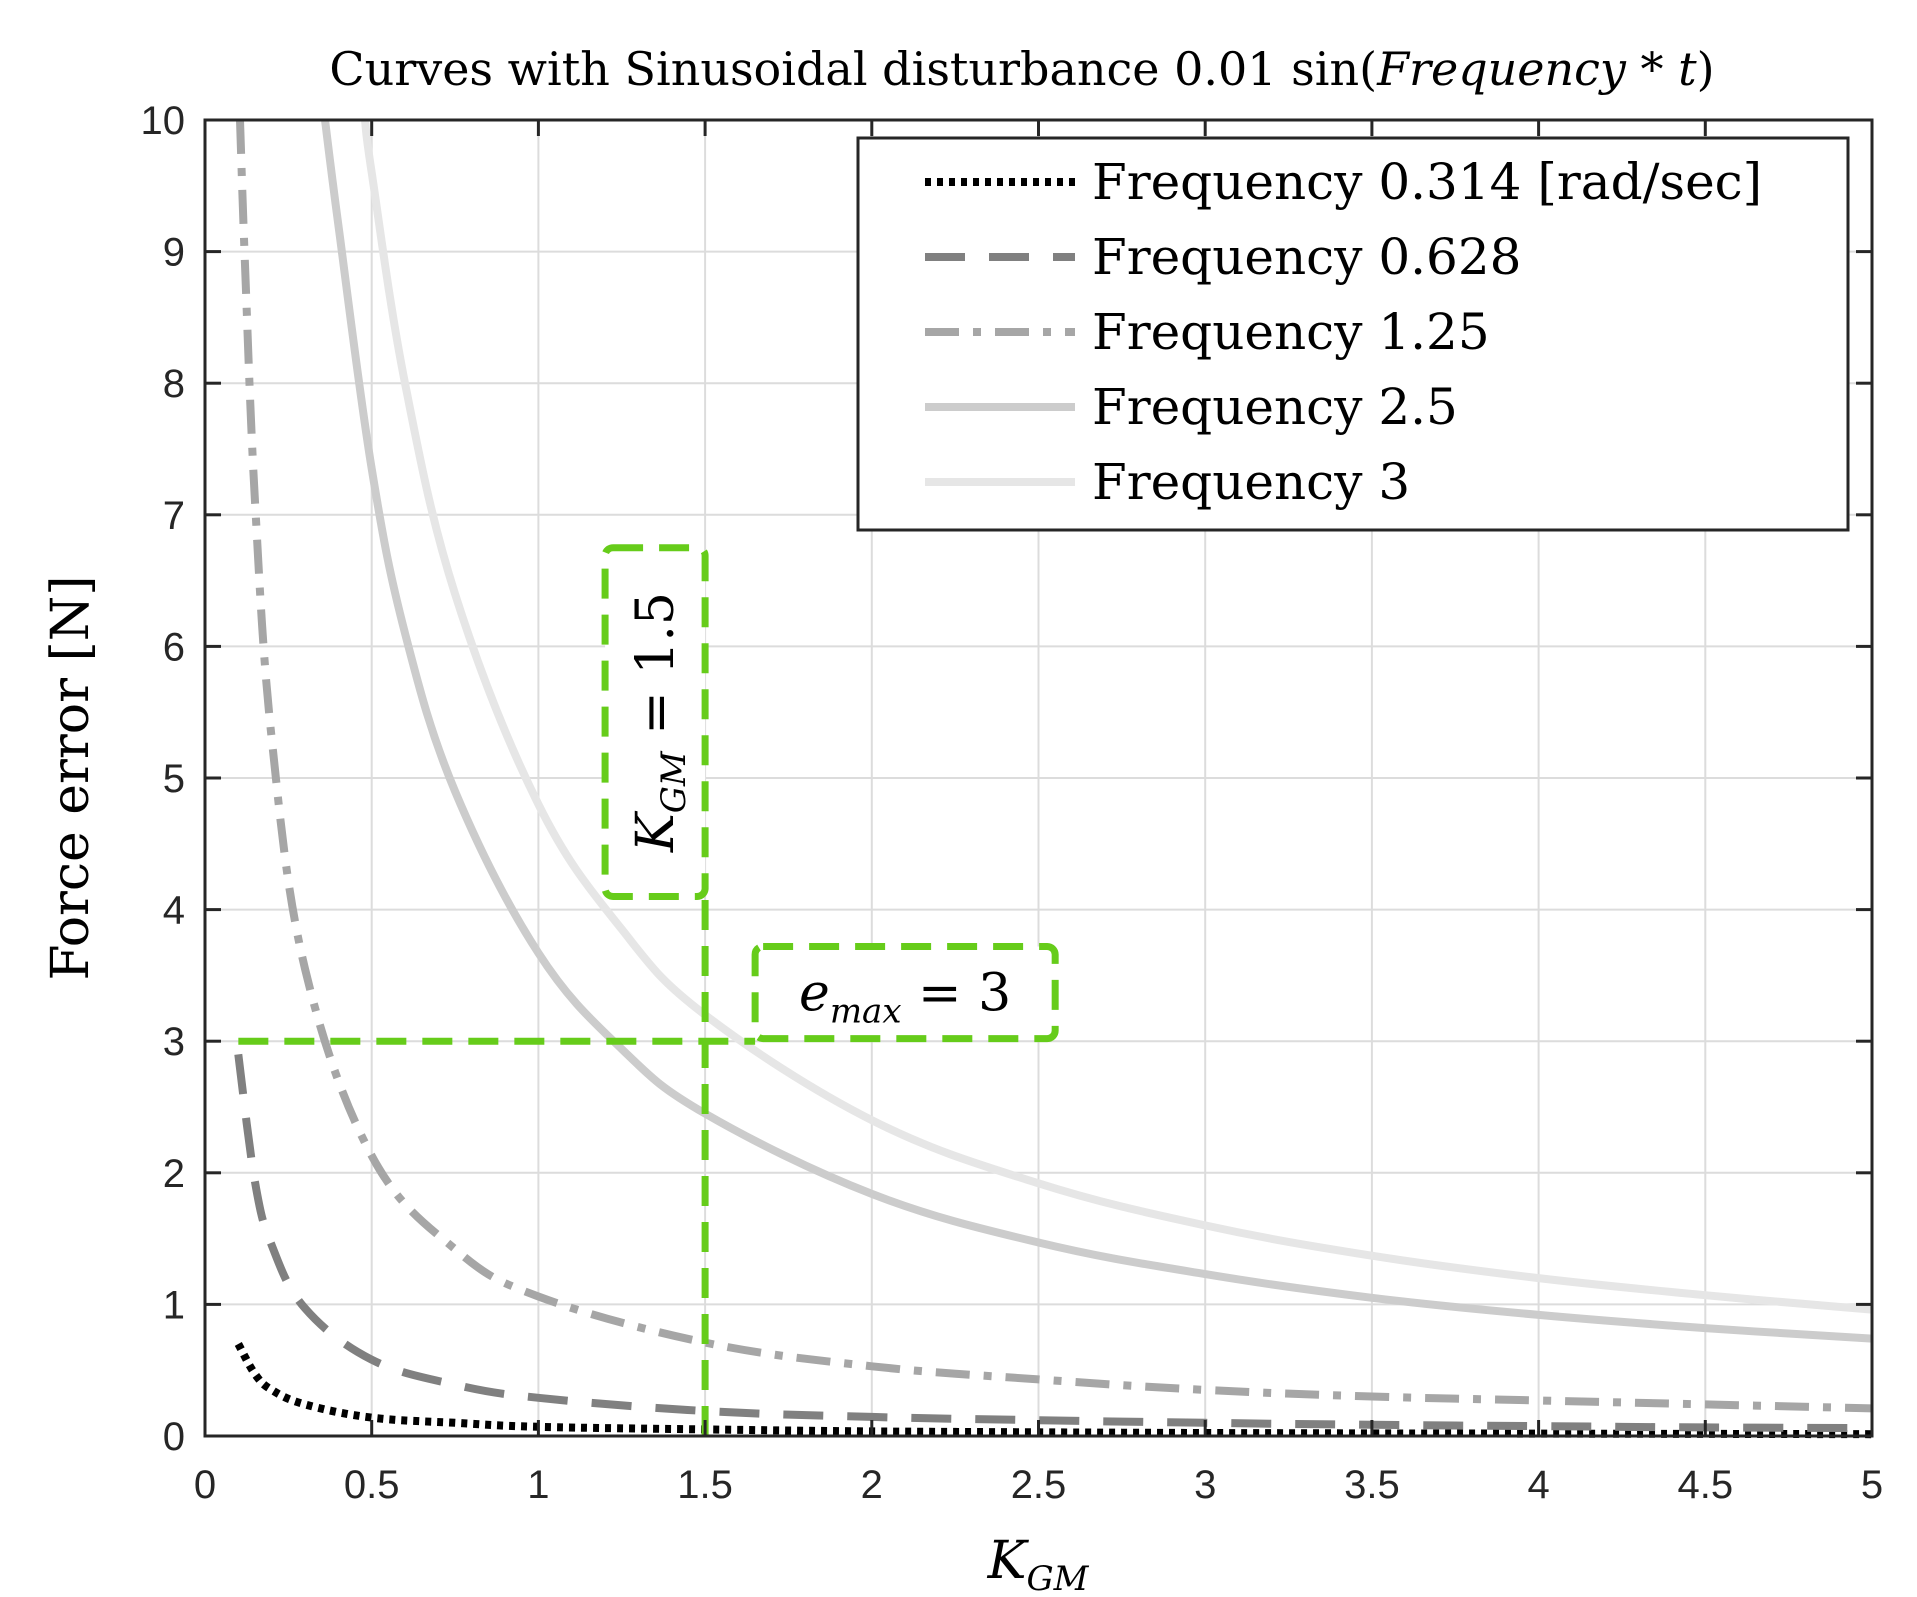 This screenshot has width=1917, height=1597. What do you see at coordinates (705, 1485) in the screenshot?
I see `x-tick-label: 1.5` at bounding box center [705, 1485].